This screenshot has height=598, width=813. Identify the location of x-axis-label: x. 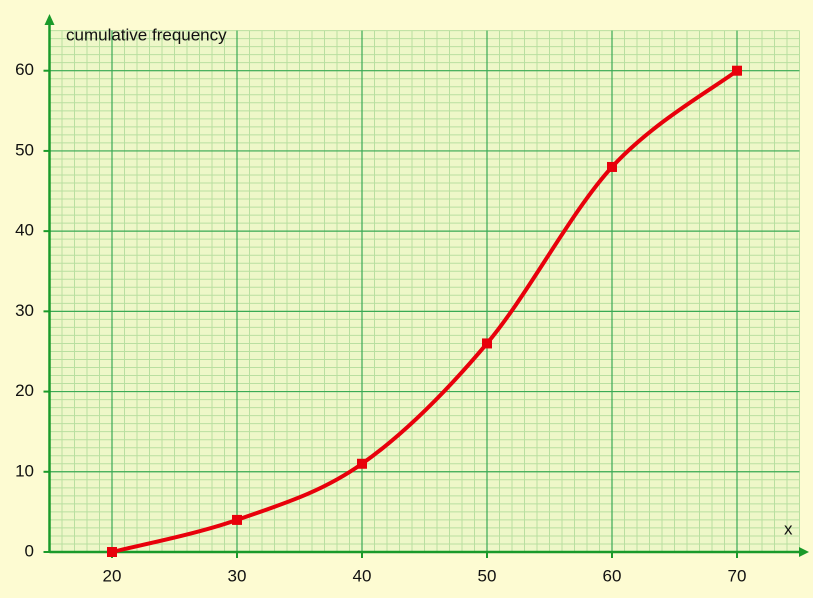
(788, 528).